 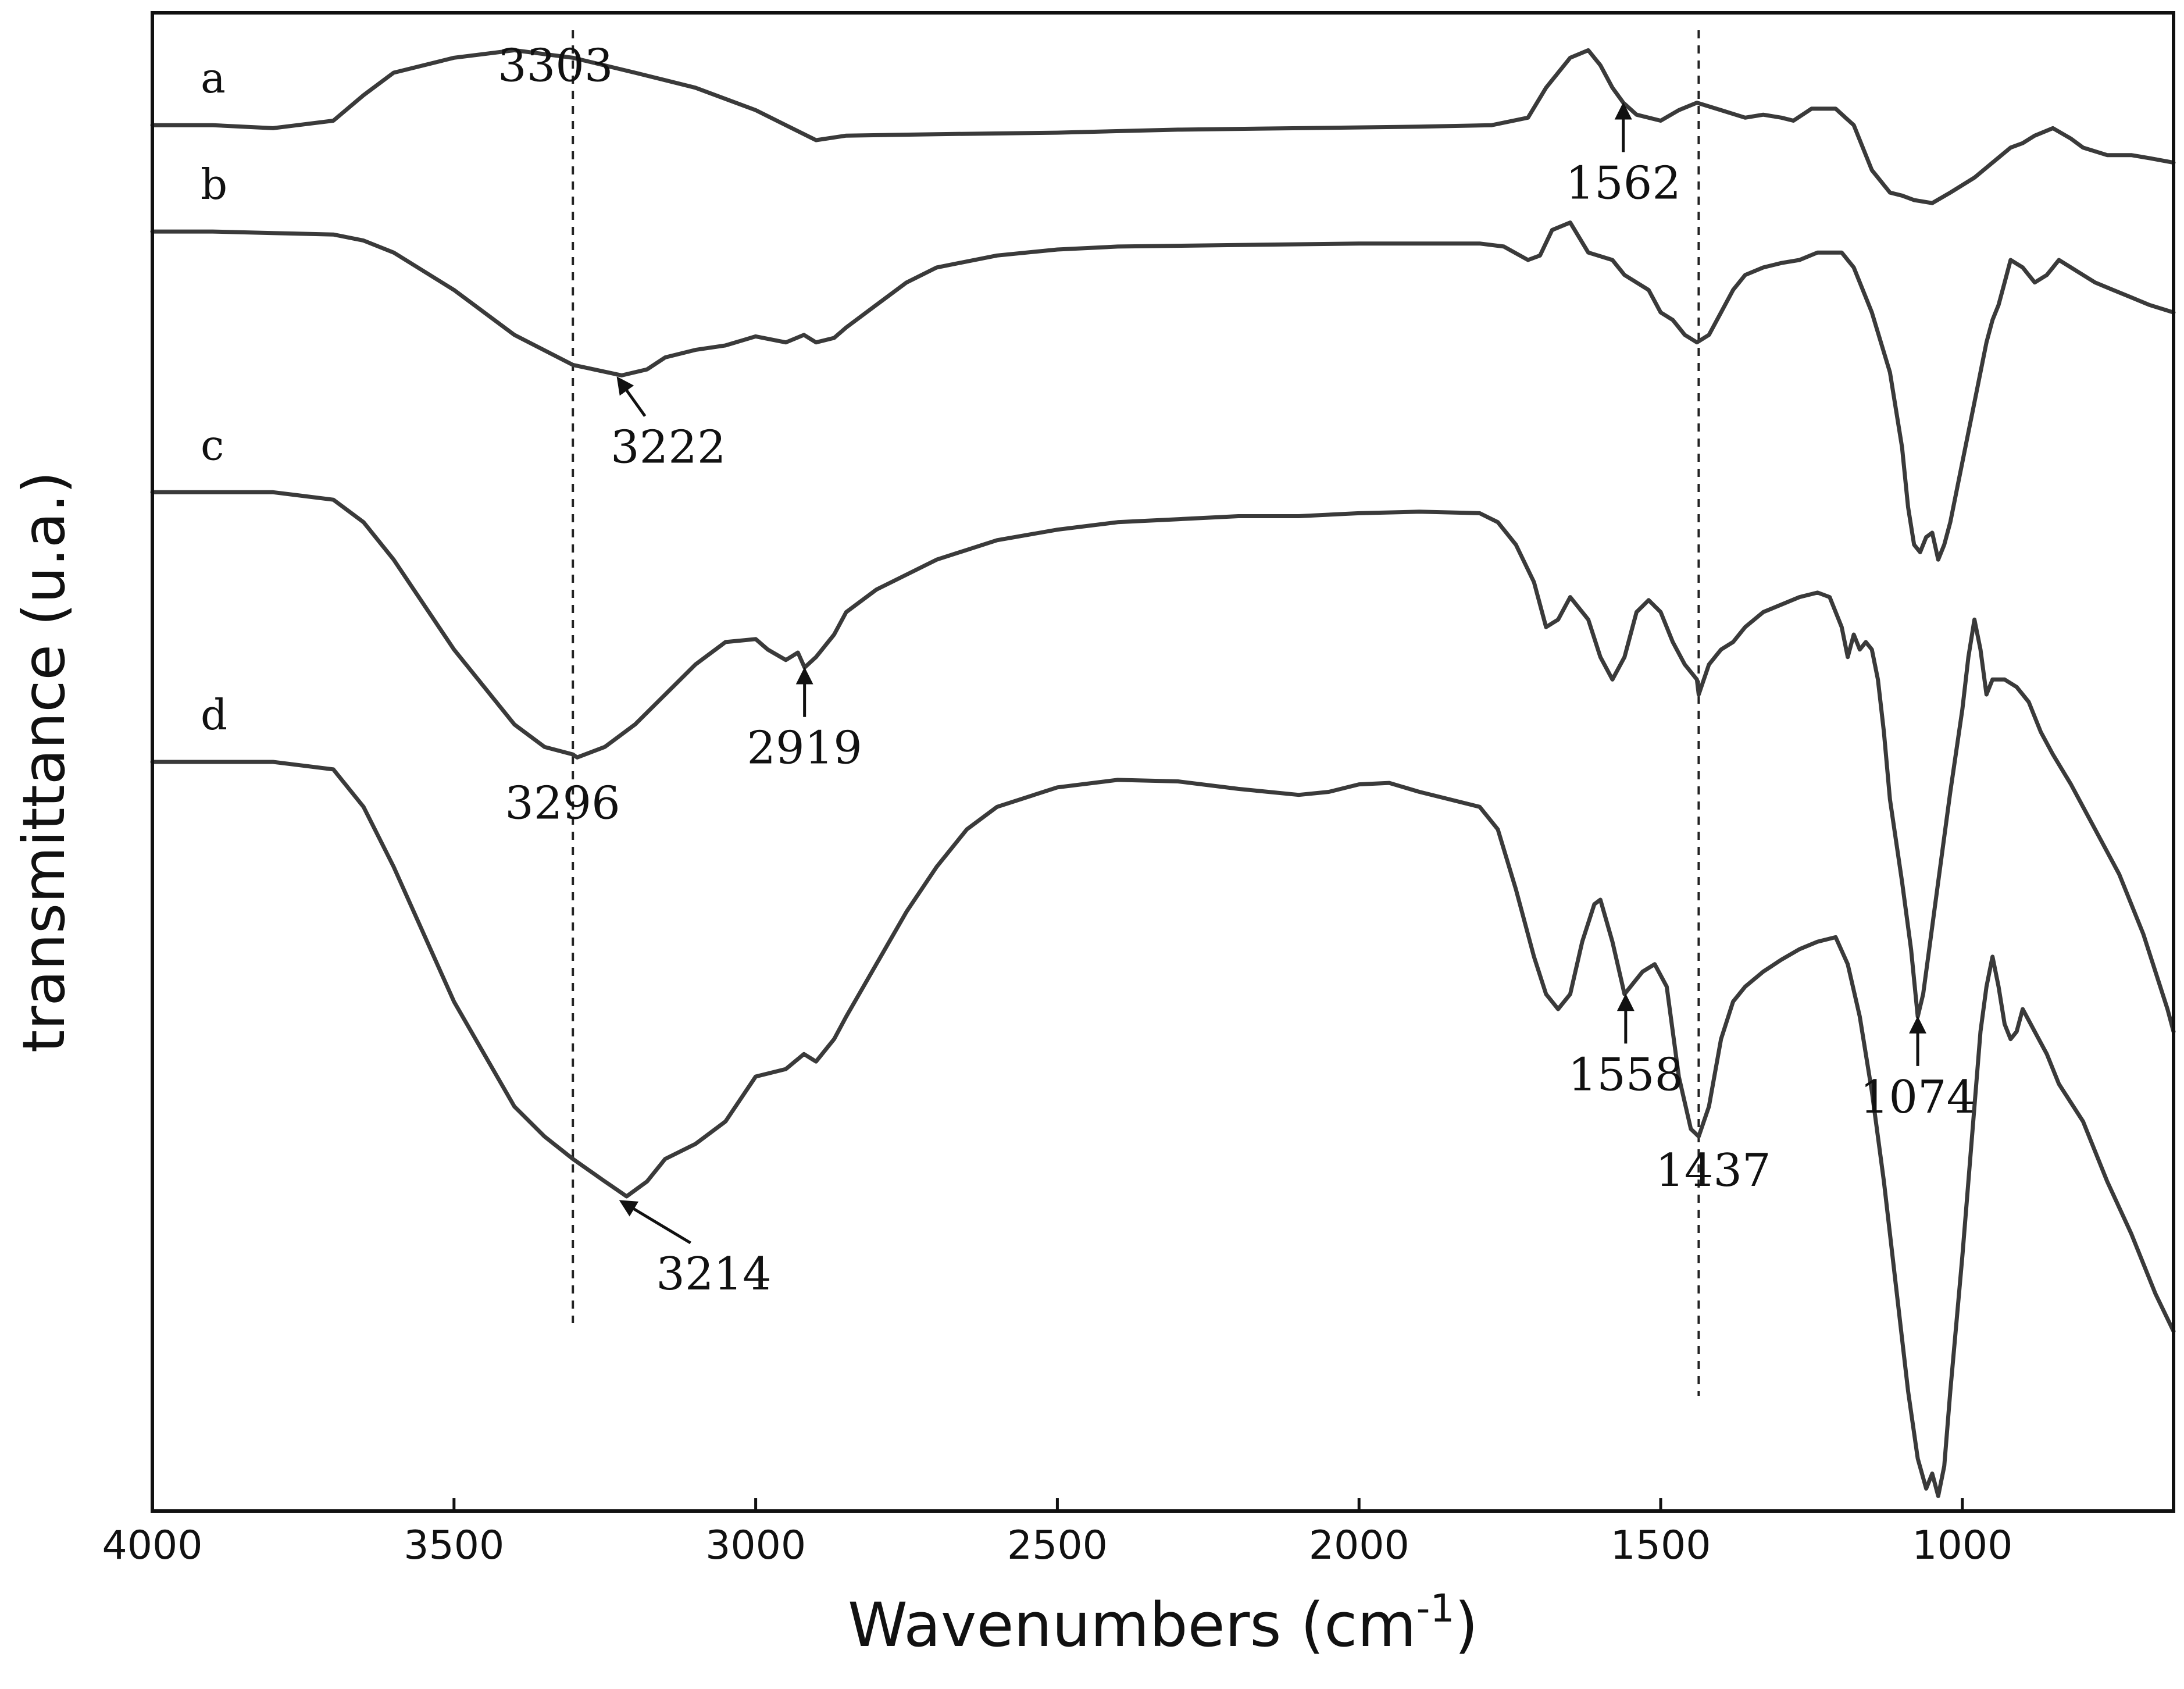 What do you see at coordinates (212, 445) in the screenshot?
I see `series-c-label: c` at bounding box center [212, 445].